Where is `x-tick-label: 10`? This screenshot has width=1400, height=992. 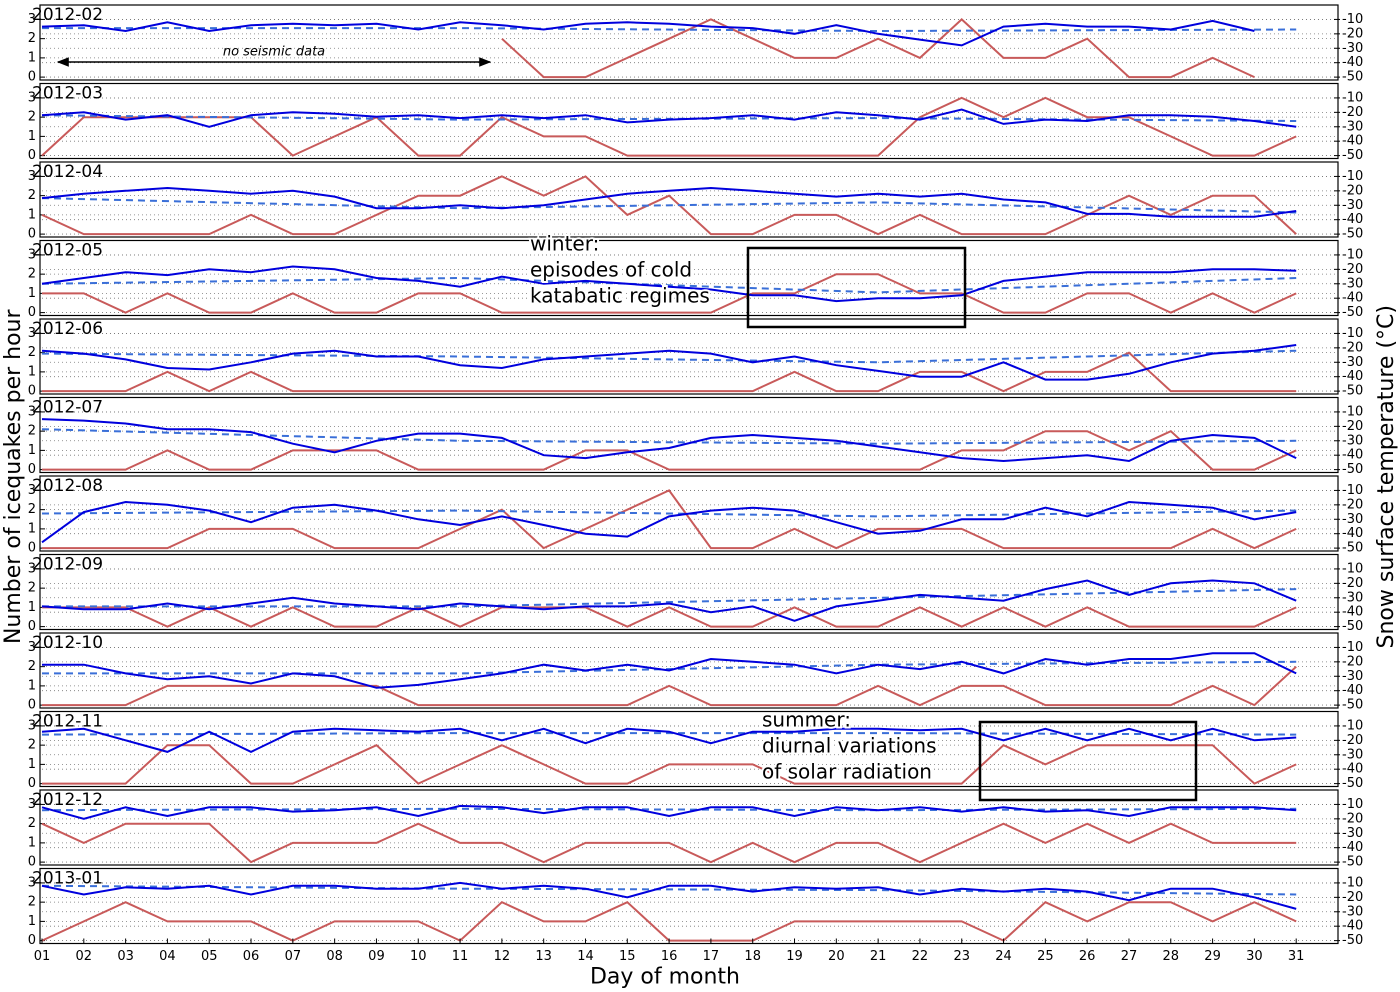
x-tick-label: 10 is located at coordinates (418, 956).